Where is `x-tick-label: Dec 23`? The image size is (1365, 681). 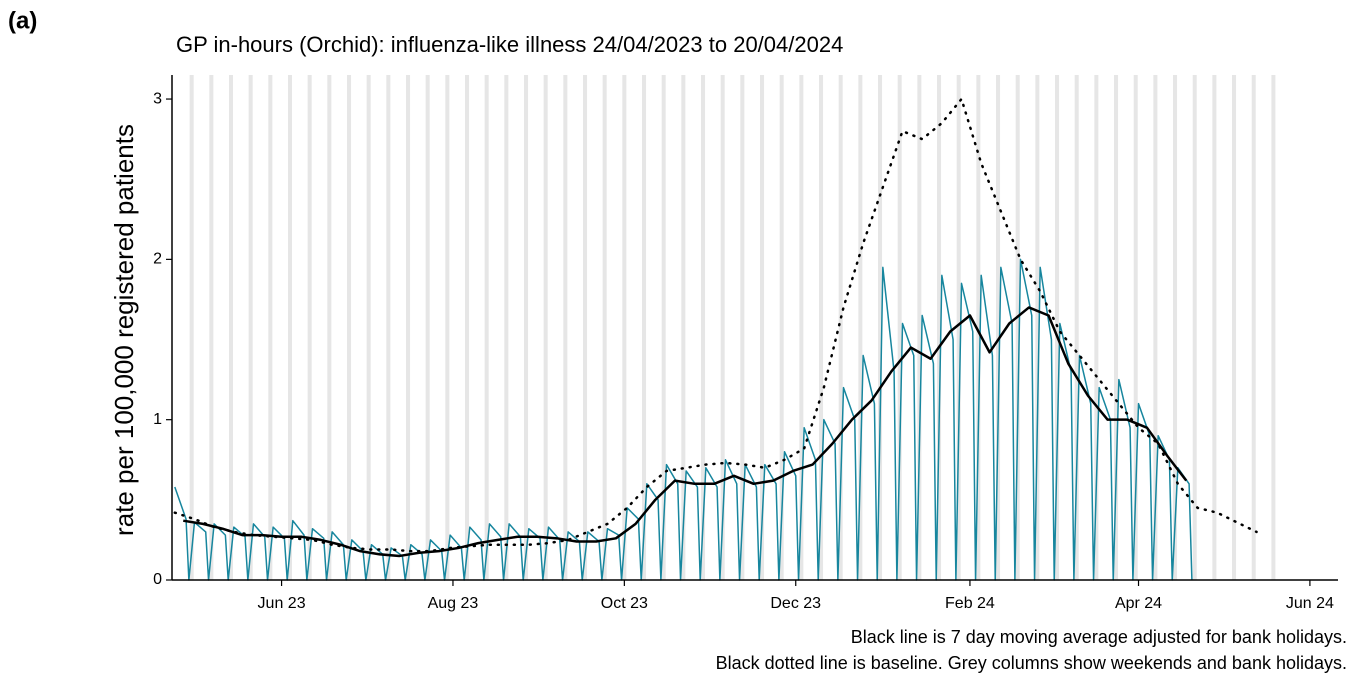 x-tick-label: Dec 23 is located at coordinates (795, 603).